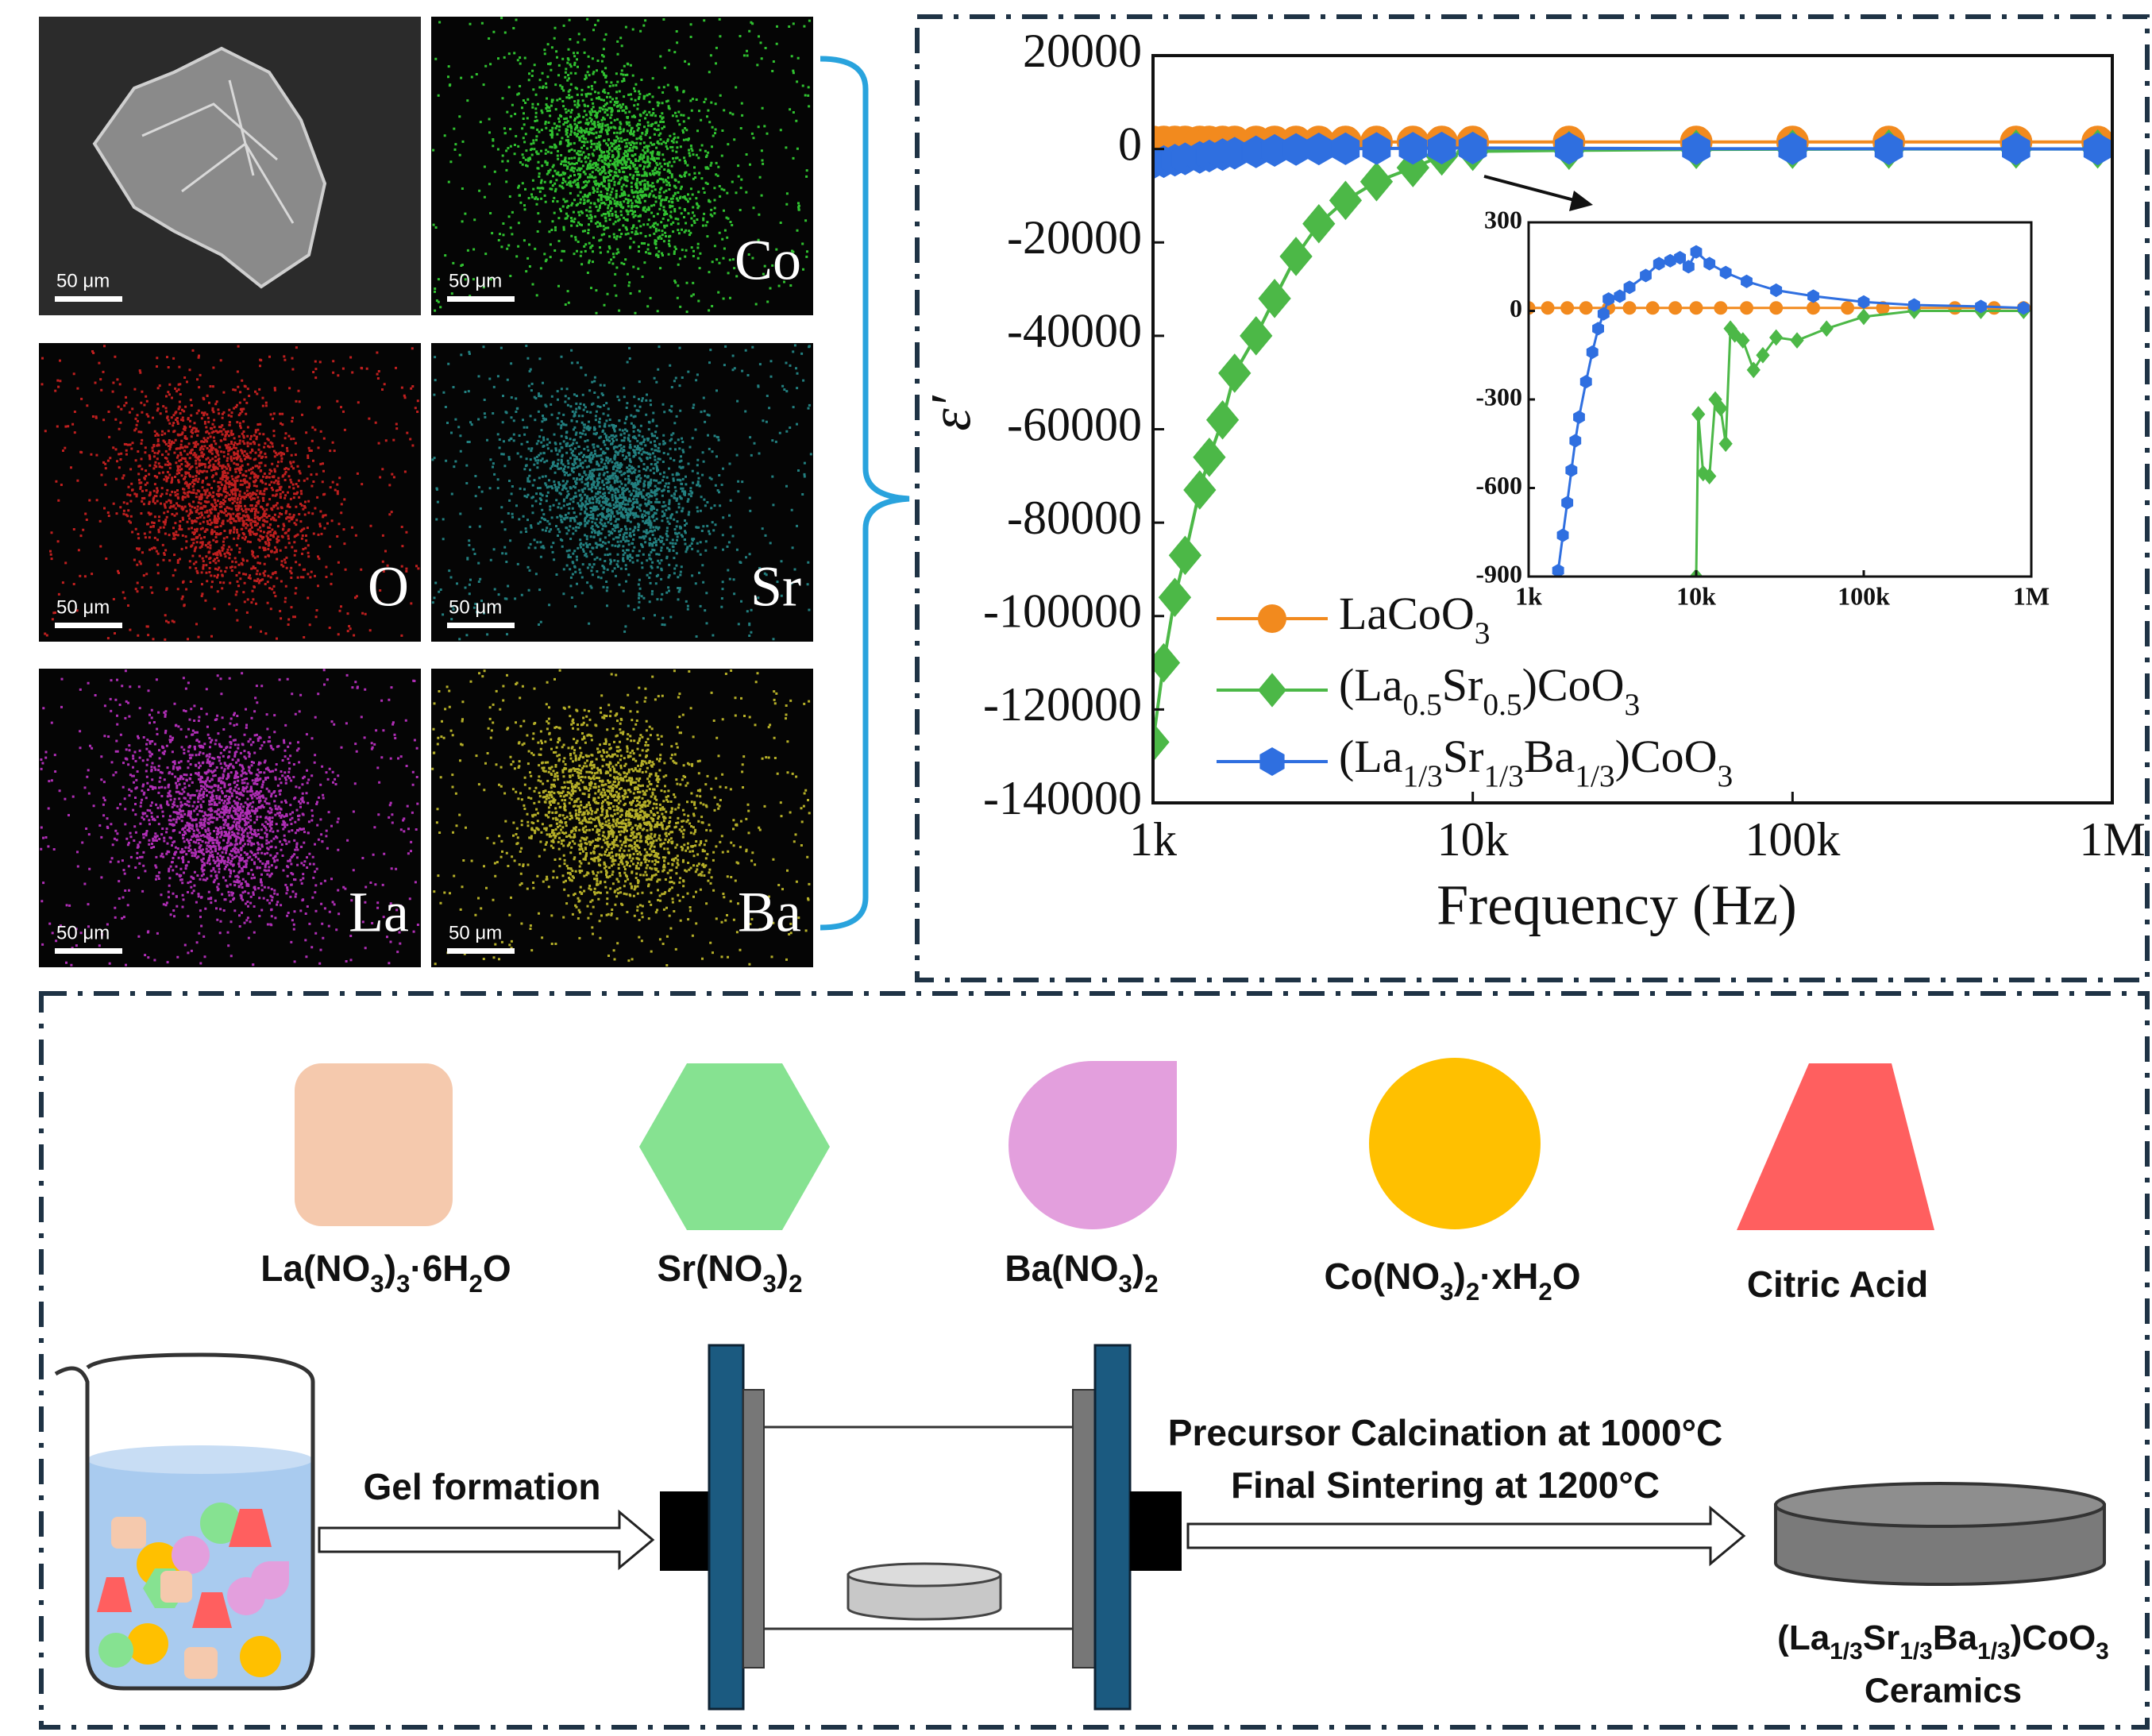 The height and width of the screenshot is (1736, 2152). Describe the element at coordinates (1455, 1143) in the screenshot. I see `co-nitrate-shape` at that location.